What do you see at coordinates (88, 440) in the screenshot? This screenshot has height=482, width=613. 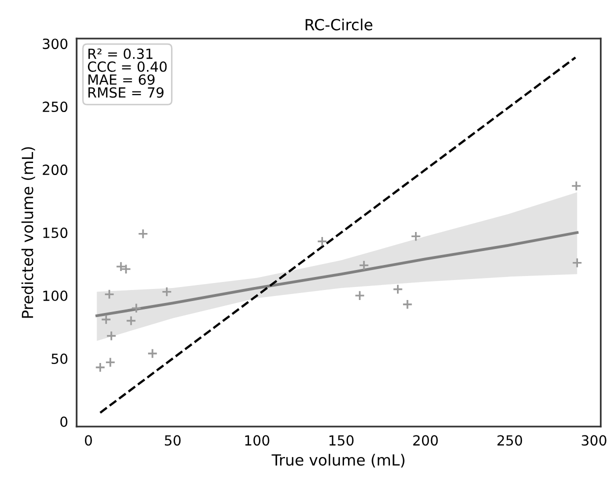 I see `x-tick-label: 0` at bounding box center [88, 440].